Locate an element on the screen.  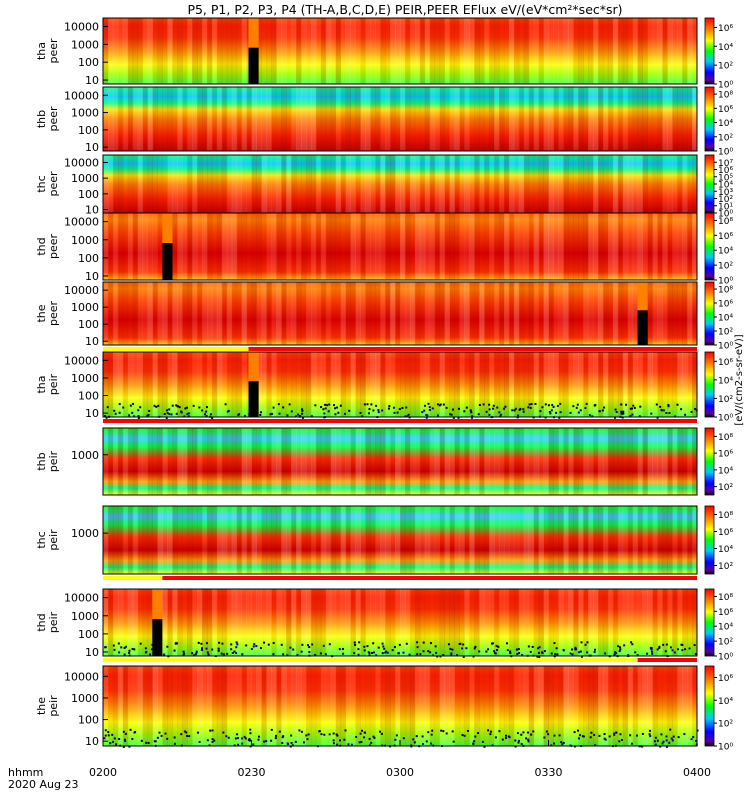
y-tick-label: 10000 is located at coordinates (81, 676).